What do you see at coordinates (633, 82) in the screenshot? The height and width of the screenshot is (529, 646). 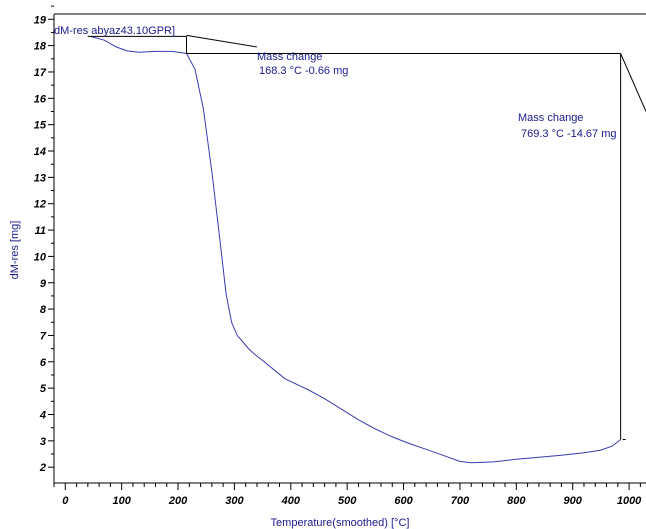 I see `annotation-2-leader` at bounding box center [633, 82].